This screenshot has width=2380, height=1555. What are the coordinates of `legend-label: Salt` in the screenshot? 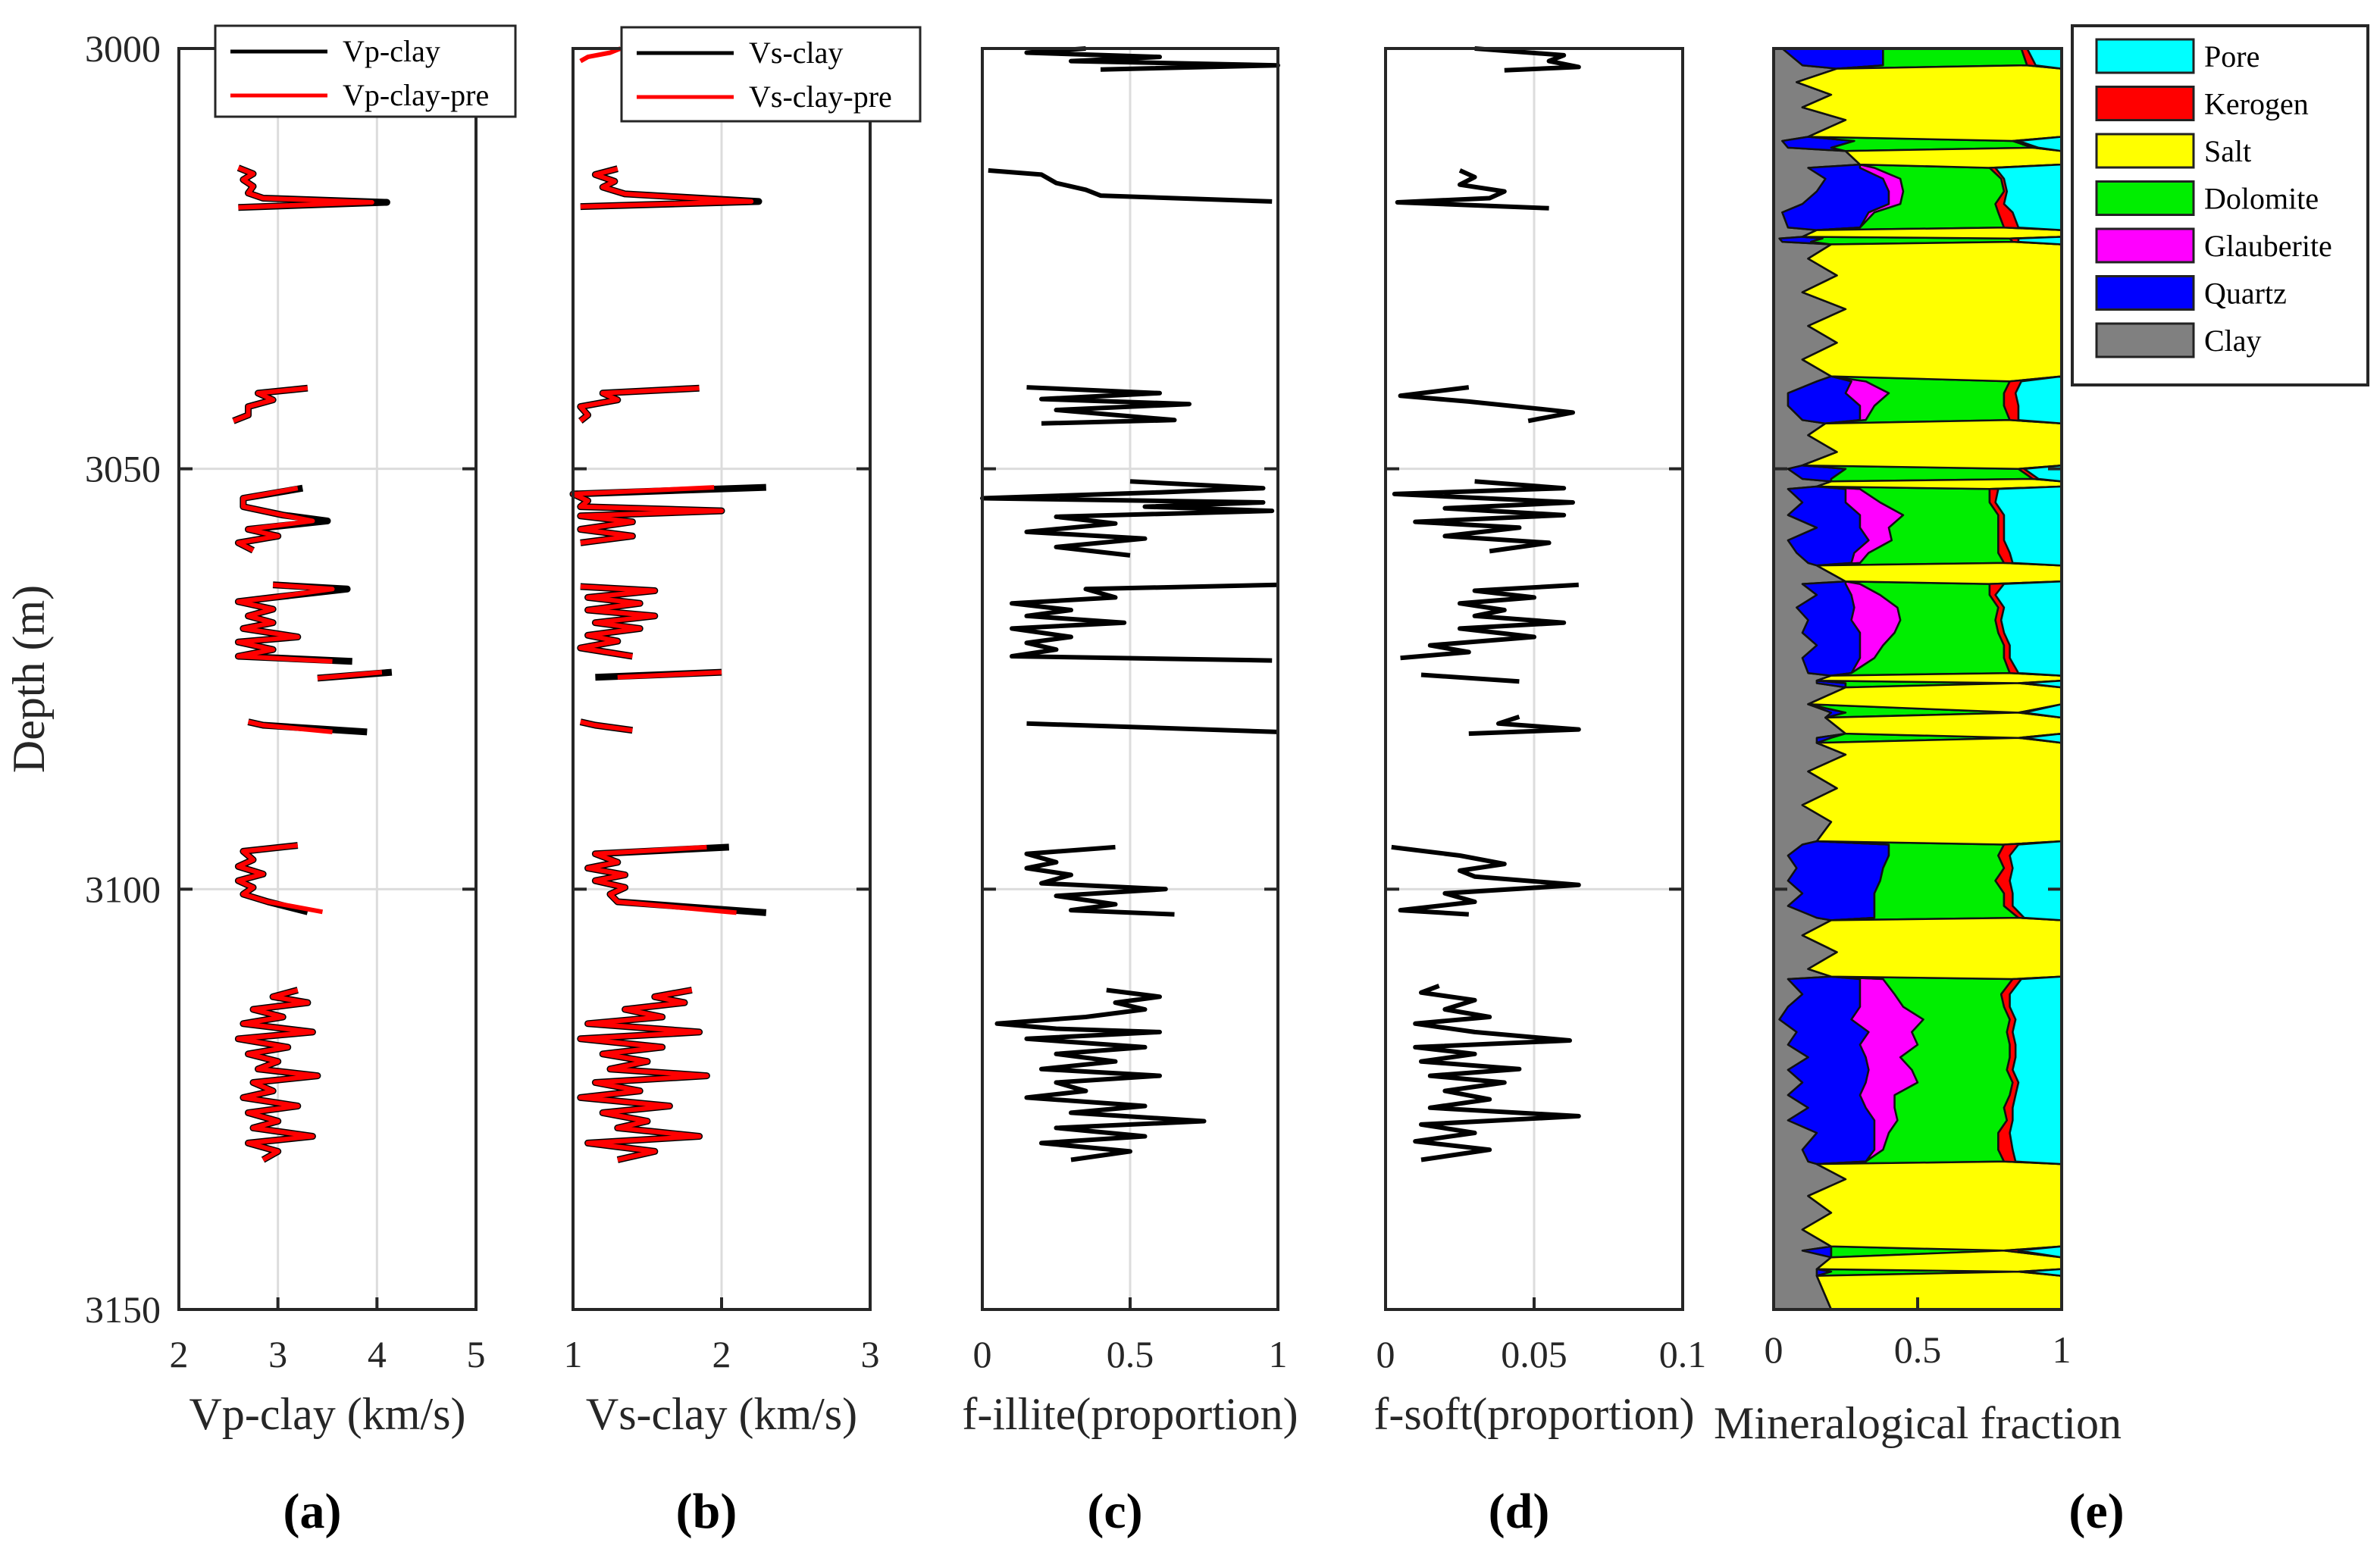 It's located at (2227, 151).